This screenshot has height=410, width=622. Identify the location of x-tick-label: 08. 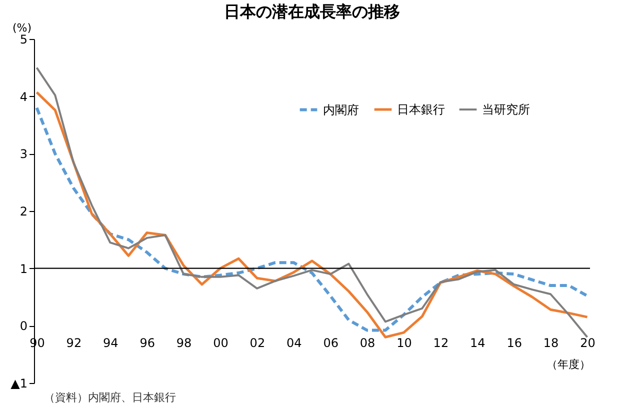
(368, 343).